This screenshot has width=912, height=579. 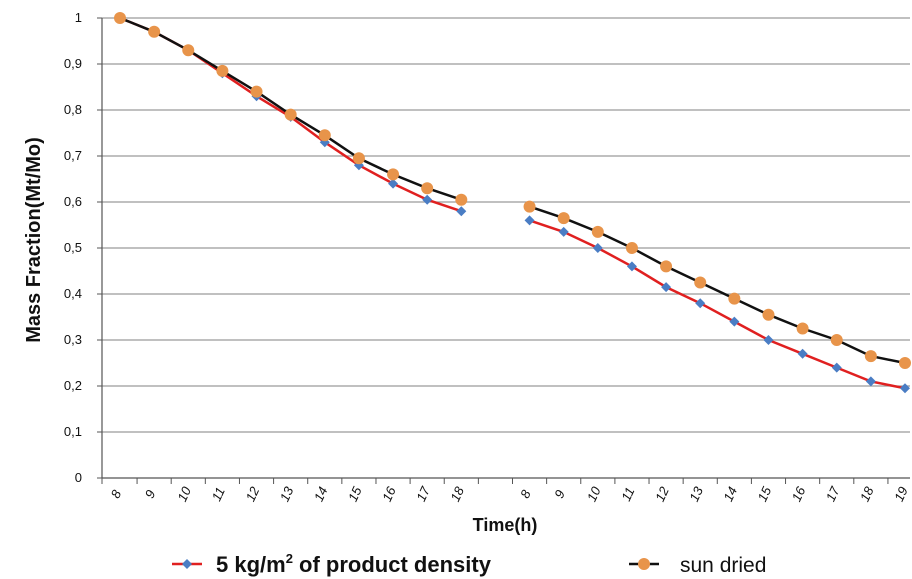 I want to click on x-axis-label: Time(h), so click(x=505, y=525).